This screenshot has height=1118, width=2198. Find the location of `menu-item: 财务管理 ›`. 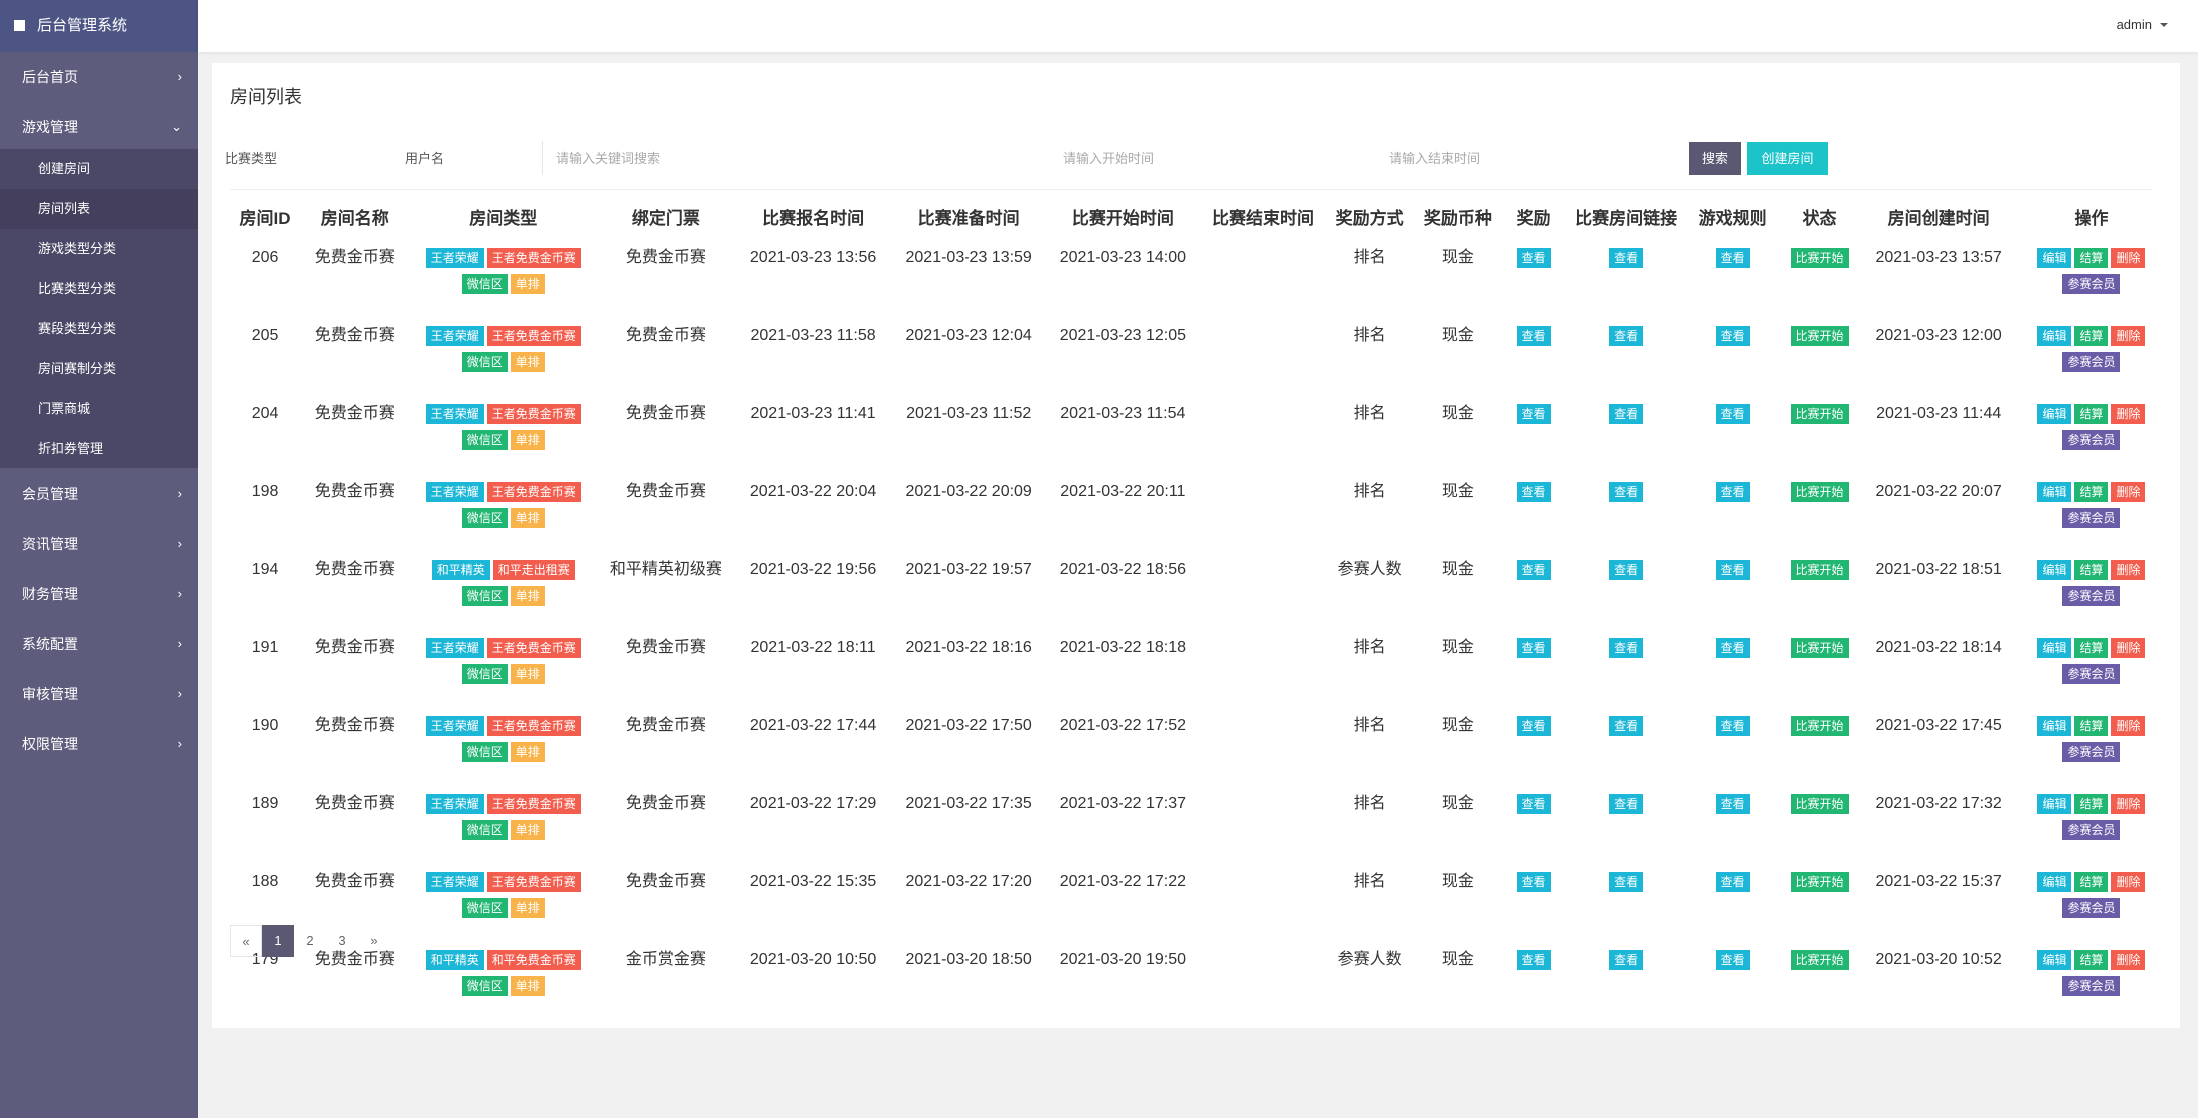

menu-item: 财务管理 › is located at coordinates (99, 594).